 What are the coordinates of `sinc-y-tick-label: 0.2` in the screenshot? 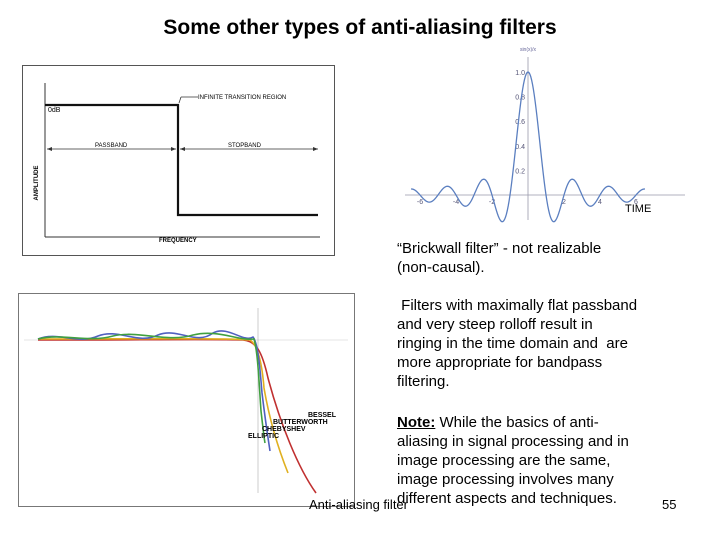 It's located at (520, 171).